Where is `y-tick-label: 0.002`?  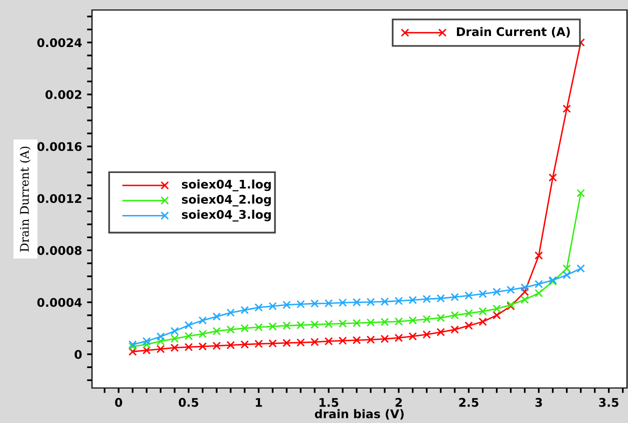 y-tick-label: 0.002 is located at coordinates (64, 95).